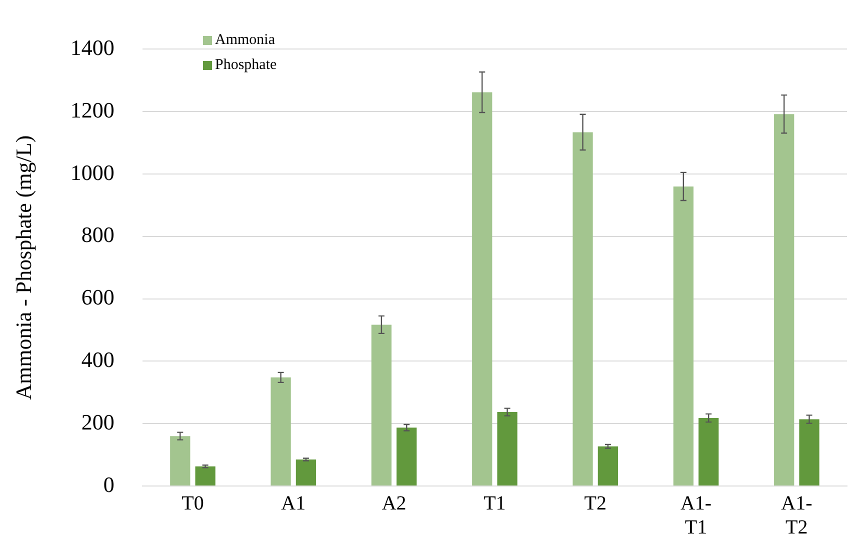 The image size is (860, 554). Describe the element at coordinates (97, 421) in the screenshot. I see `y-tick-label: 200` at that location.